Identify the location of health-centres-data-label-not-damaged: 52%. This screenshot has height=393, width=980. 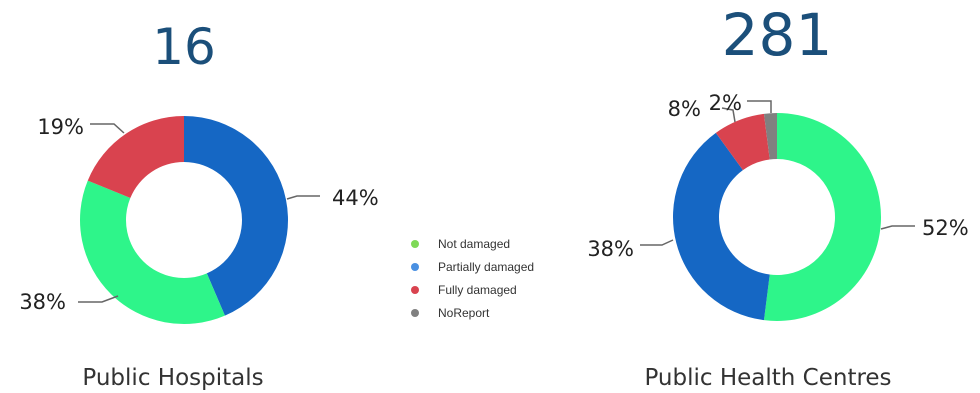
(945, 228).